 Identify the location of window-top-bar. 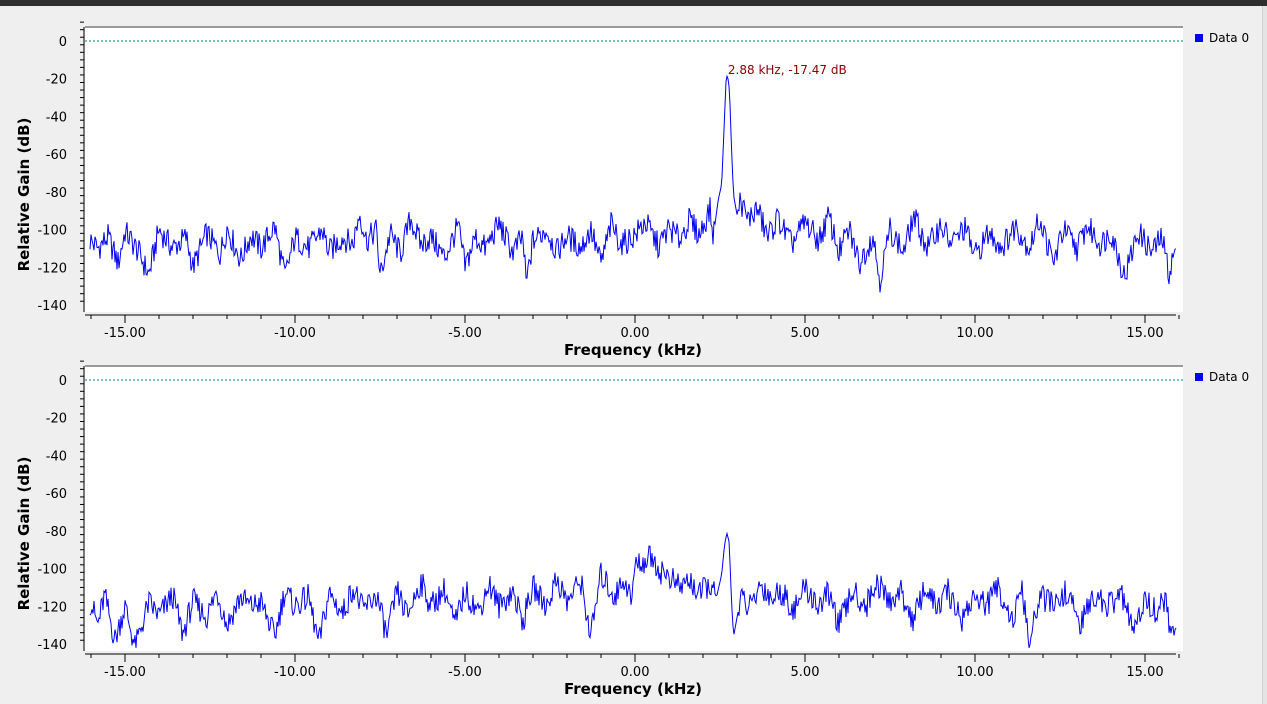
(633, 3).